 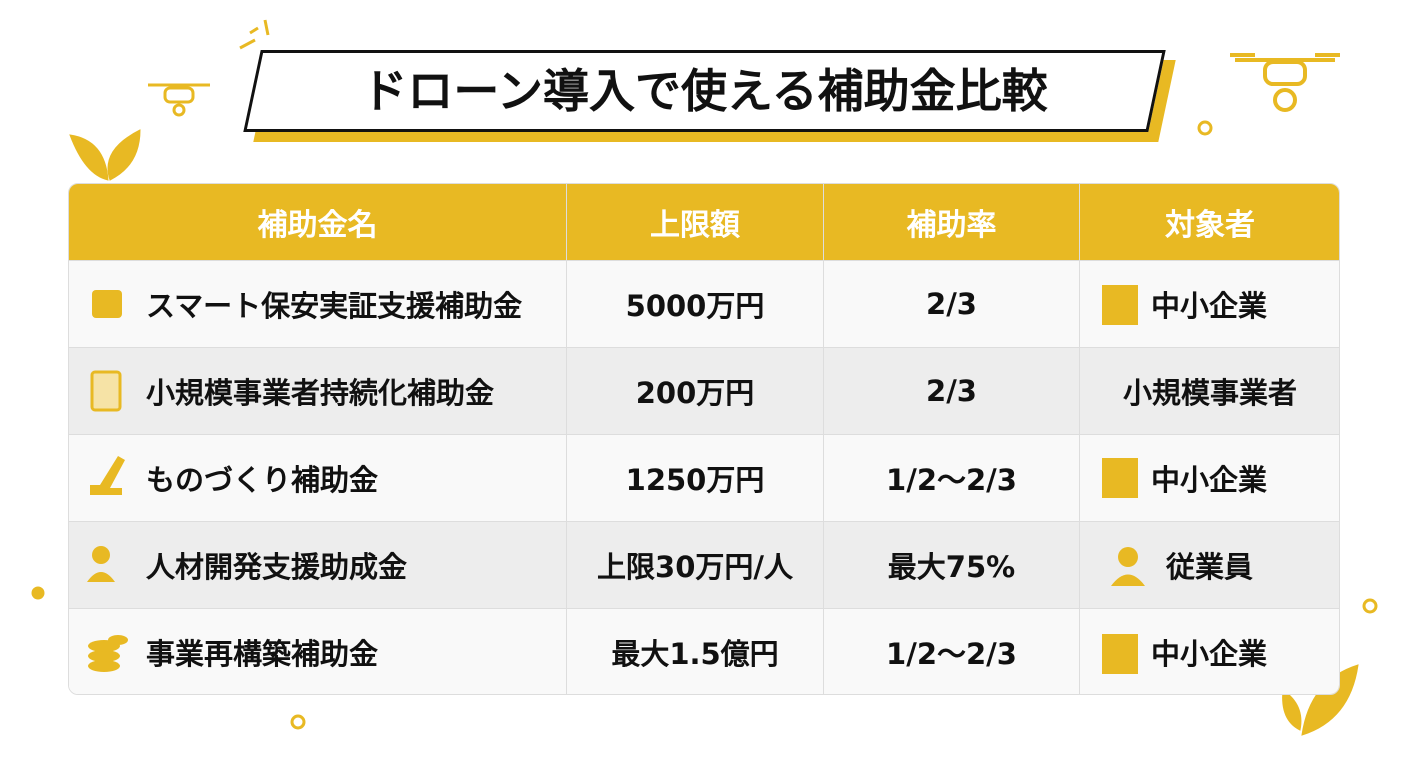 I want to click on cell: 小規模事業者, so click(x=1209, y=391).